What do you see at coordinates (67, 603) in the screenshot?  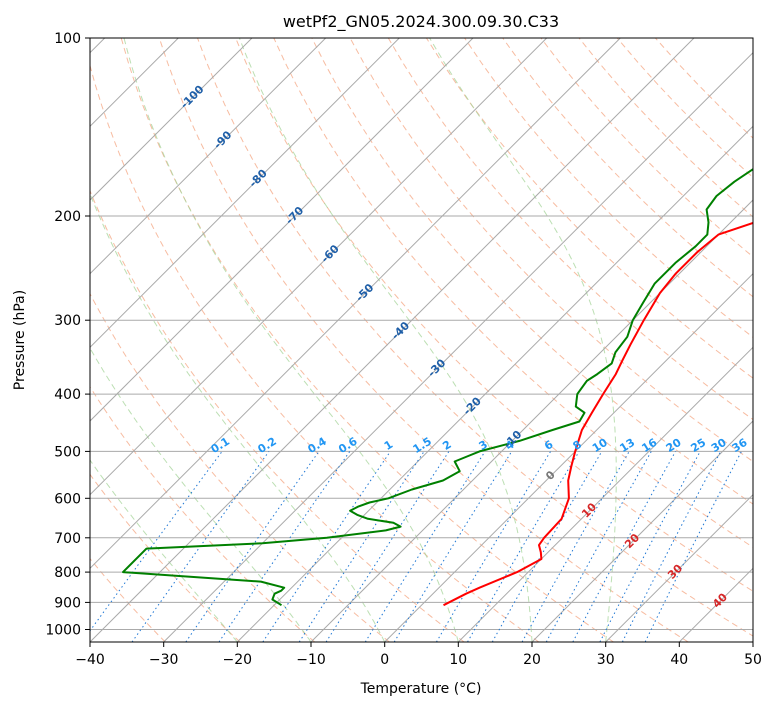 I see `y-tick-label: 900` at bounding box center [67, 603].